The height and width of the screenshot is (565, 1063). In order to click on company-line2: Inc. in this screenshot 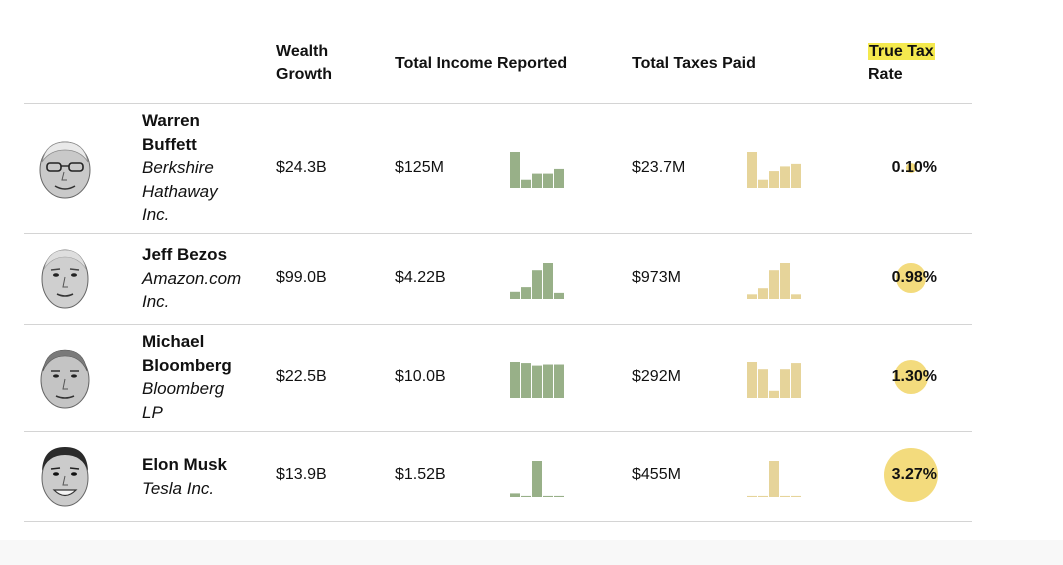, I will do `click(156, 301)`.